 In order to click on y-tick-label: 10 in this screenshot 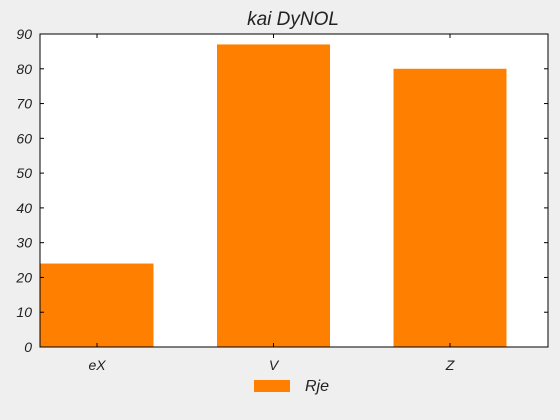, I will do `click(24, 312)`.